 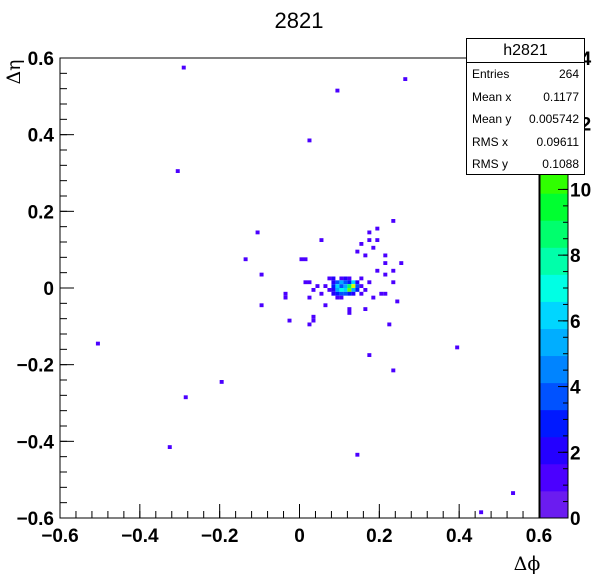 I want to click on color-scale-label: 4, so click(x=575, y=388).